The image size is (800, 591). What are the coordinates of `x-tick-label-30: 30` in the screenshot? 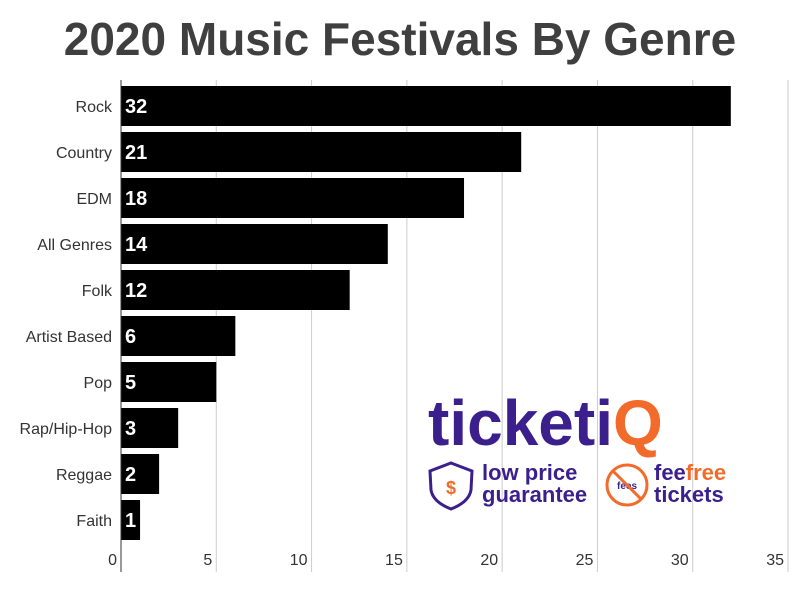 It's located at (680, 560).